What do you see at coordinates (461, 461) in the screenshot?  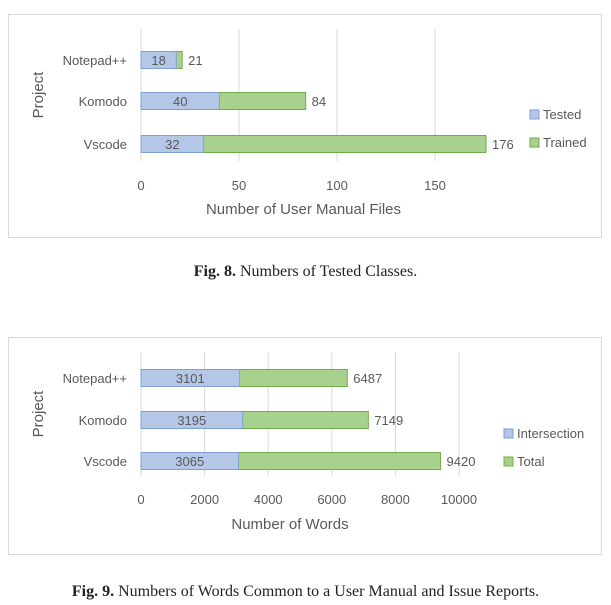 I see `data-label-total: 9420` at bounding box center [461, 461].